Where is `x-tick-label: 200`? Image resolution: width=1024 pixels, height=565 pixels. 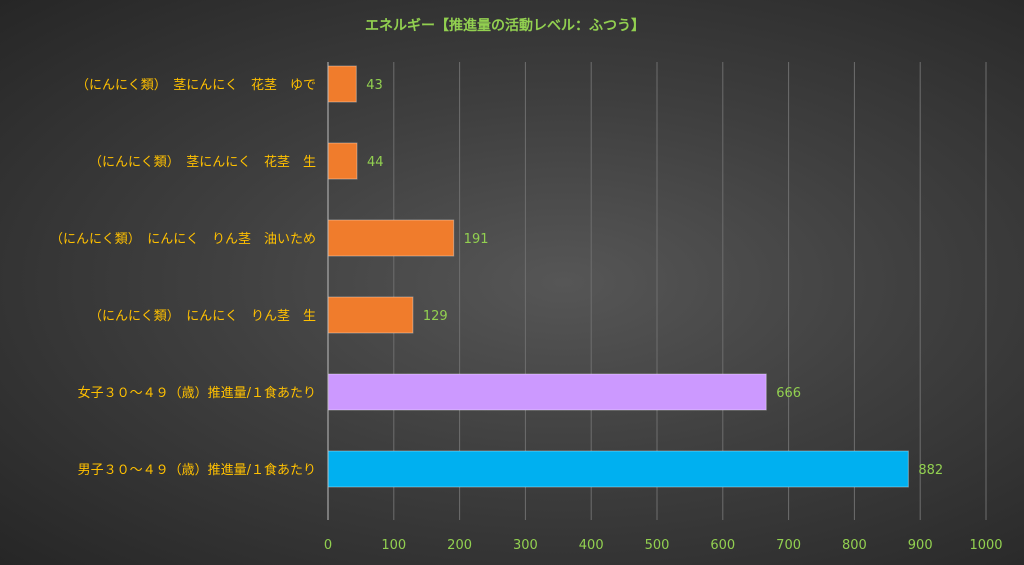
x-tick-label: 200 is located at coordinates (459, 545).